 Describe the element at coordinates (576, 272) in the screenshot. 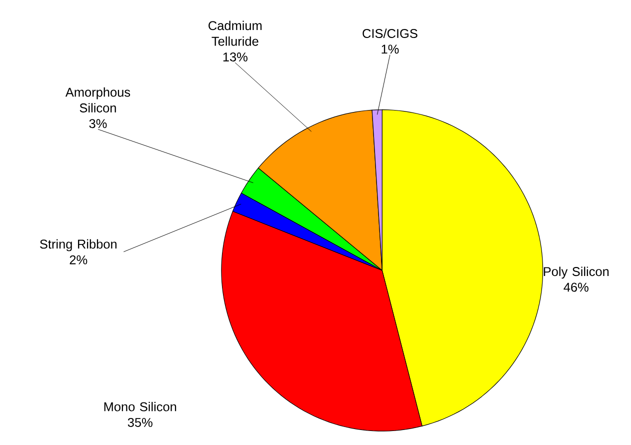

I see `slice-label: Poly Silicon` at that location.